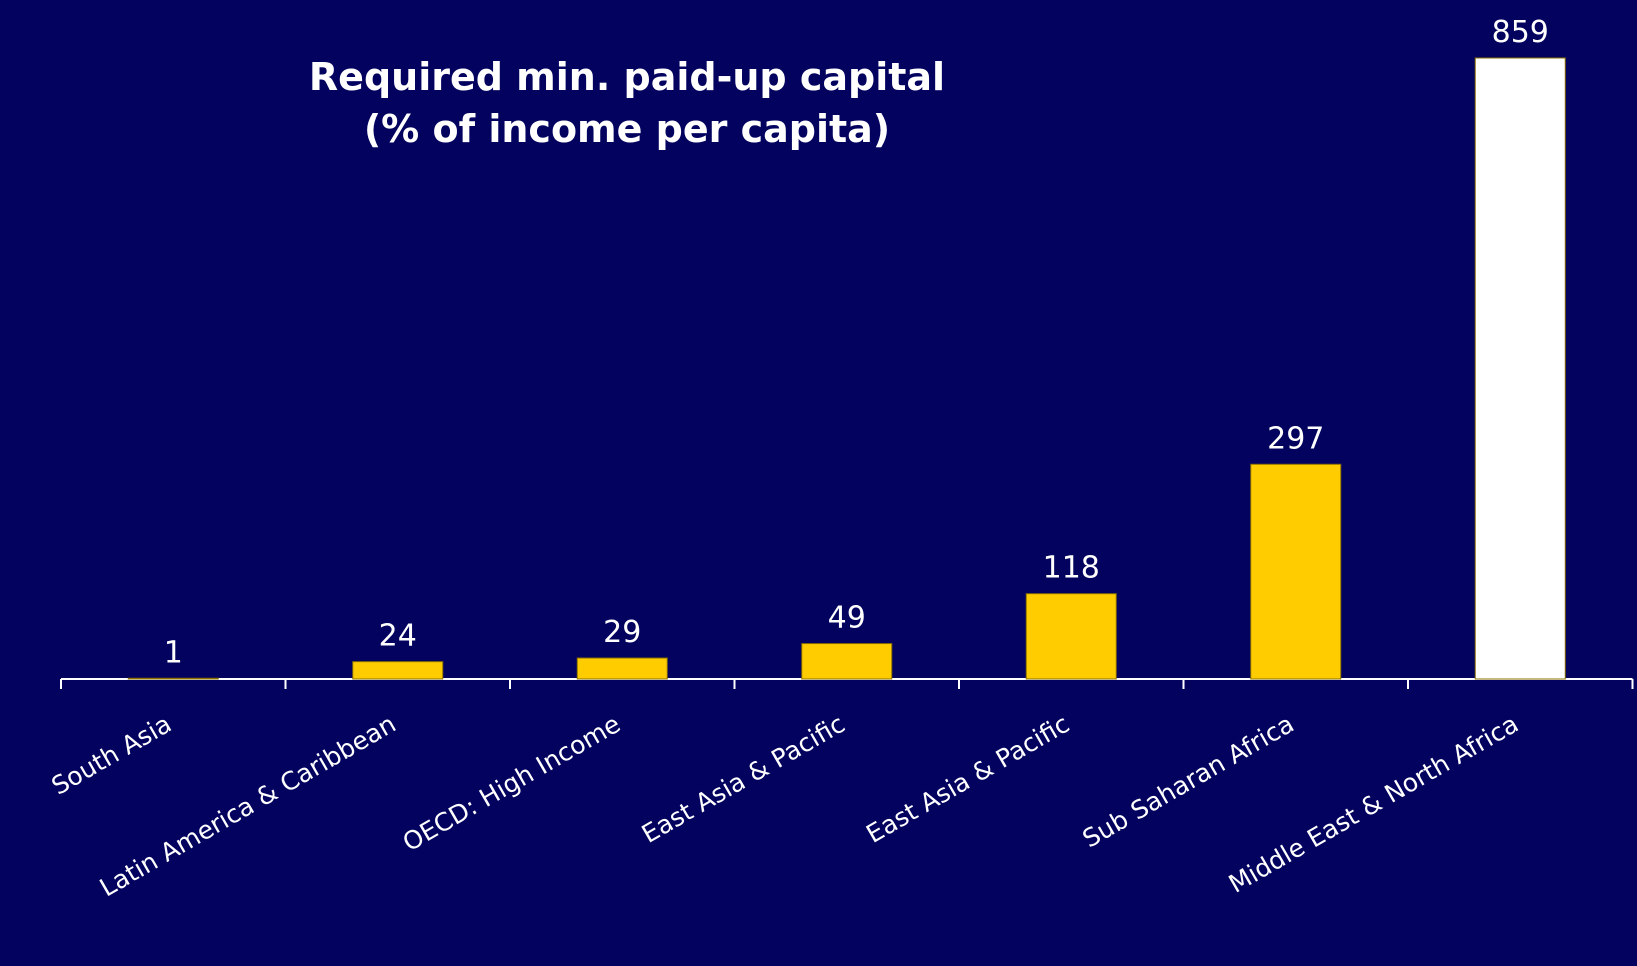 Image resolution: width=1637 pixels, height=966 pixels. I want to click on value-label: 297, so click(1295, 438).